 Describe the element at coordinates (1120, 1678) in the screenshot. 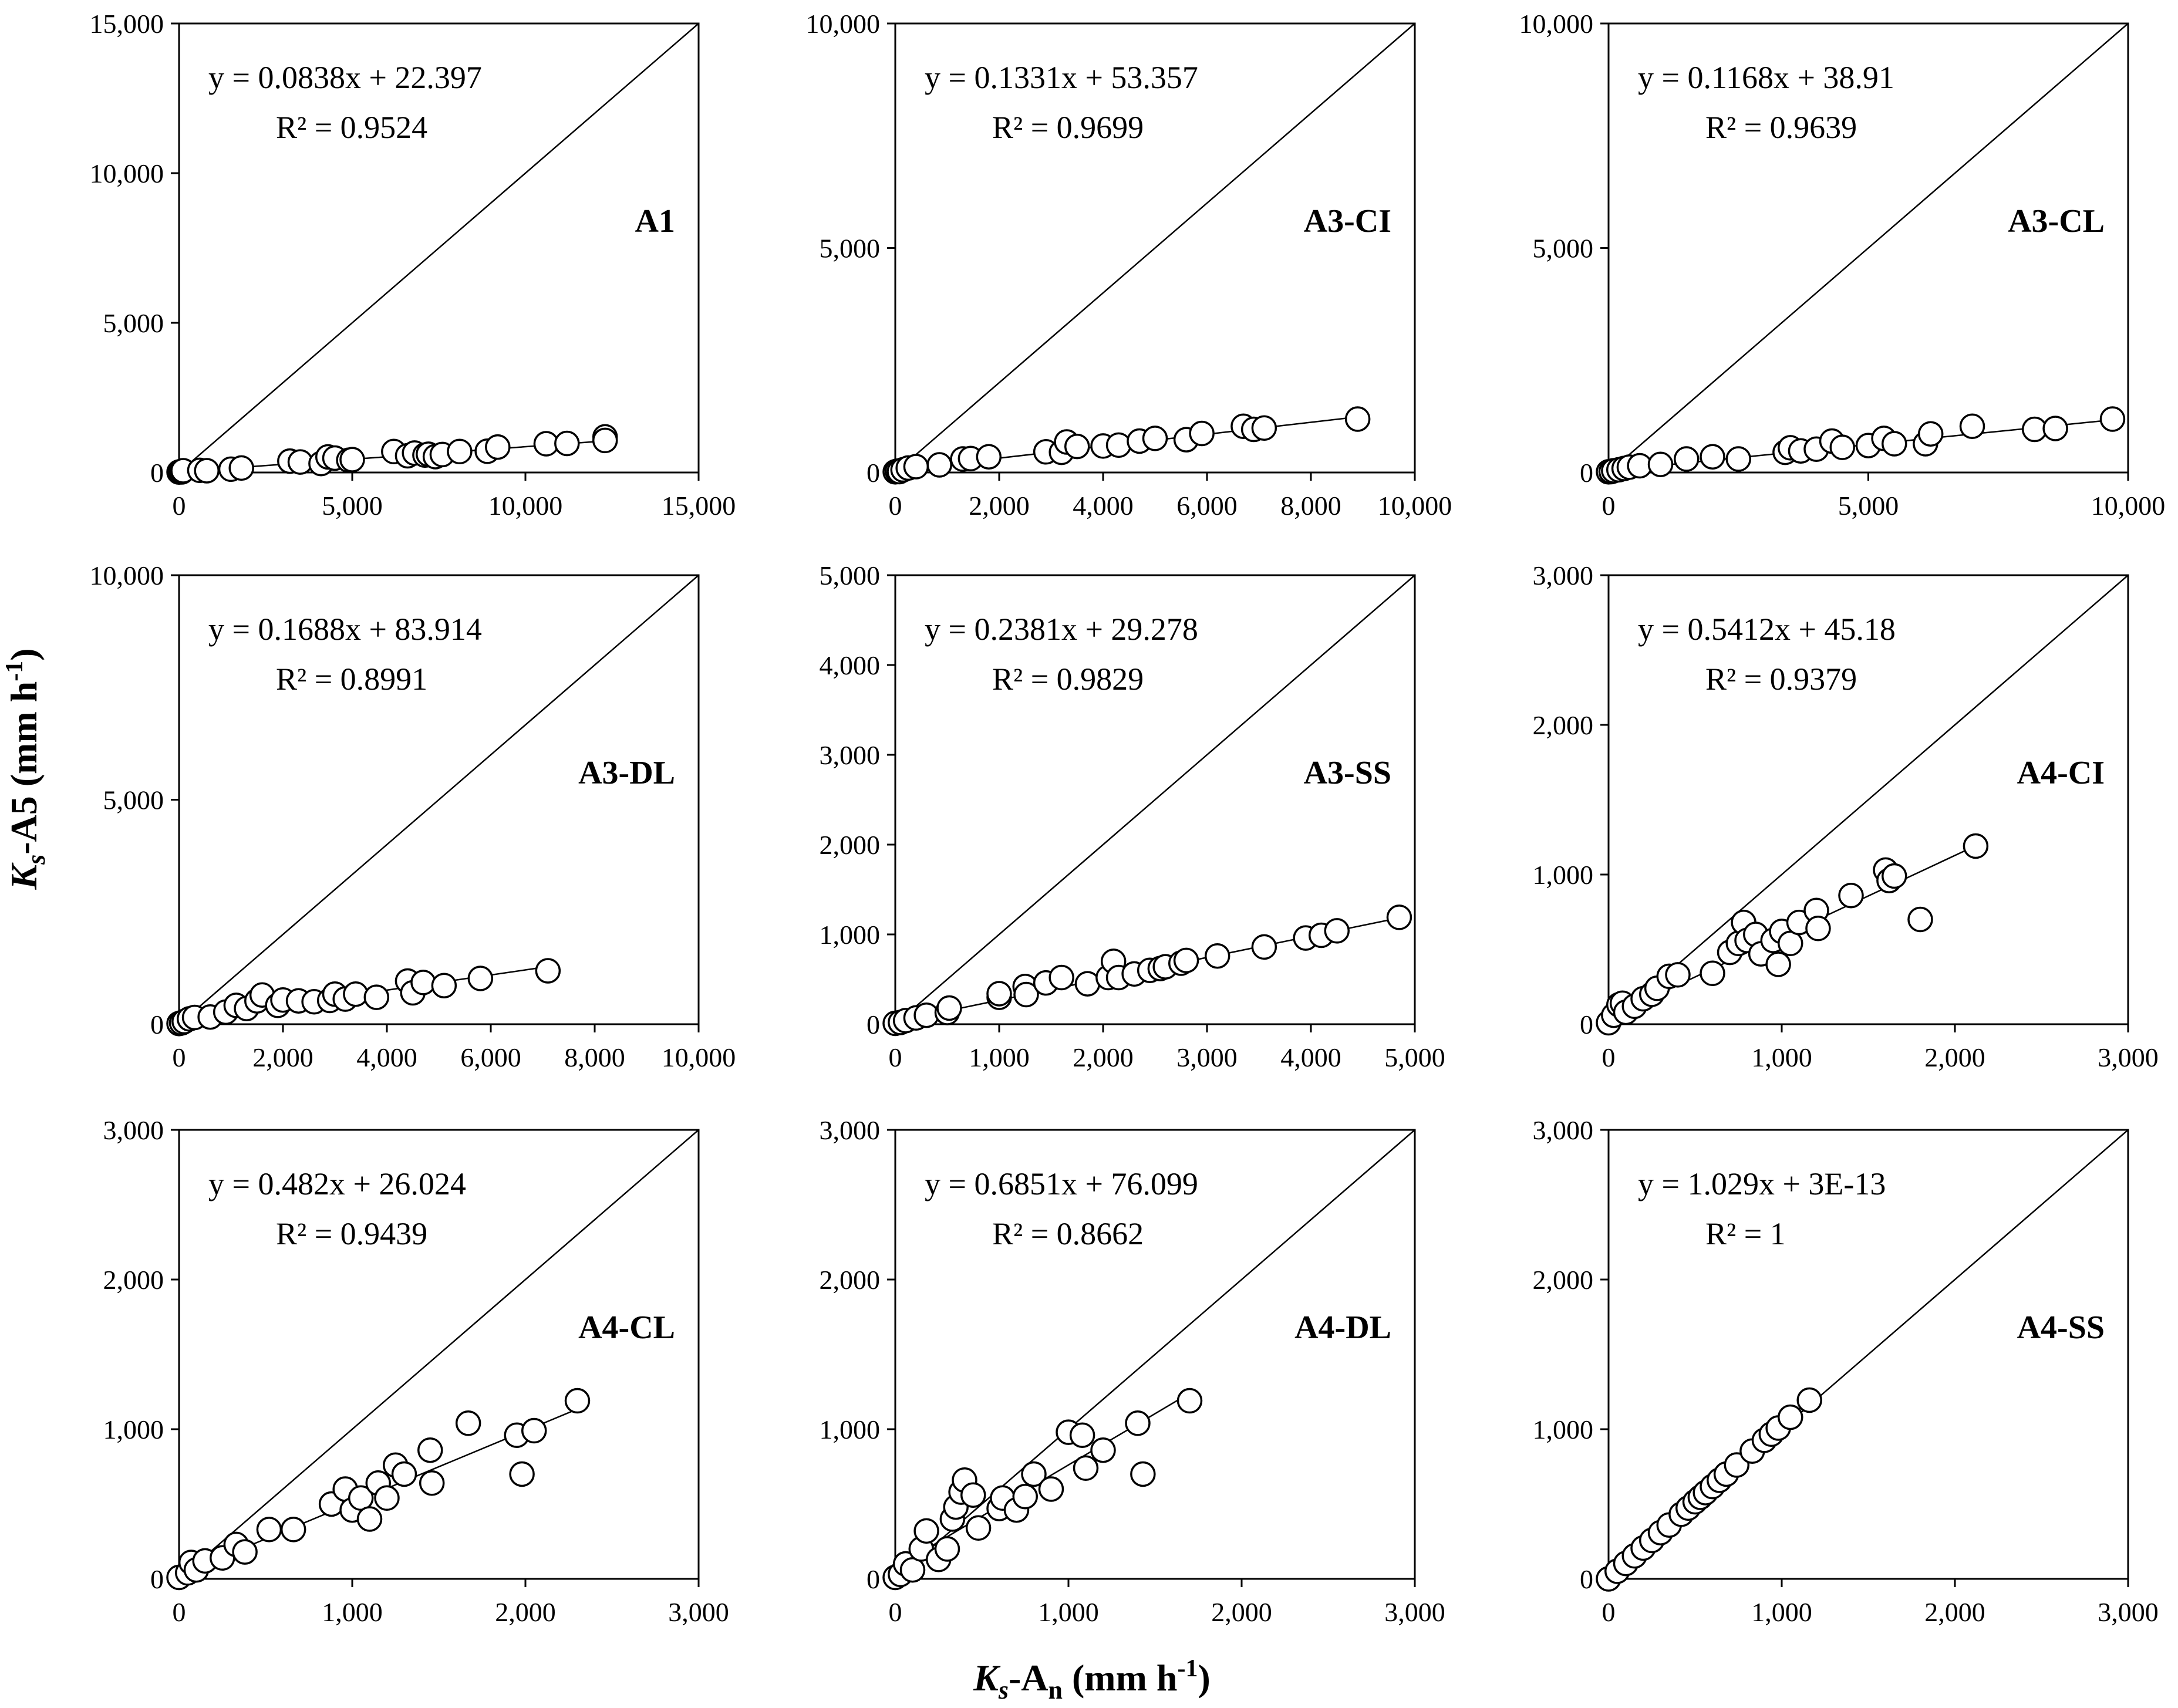

I see `x-axis-title-rest: (mm h` at that location.